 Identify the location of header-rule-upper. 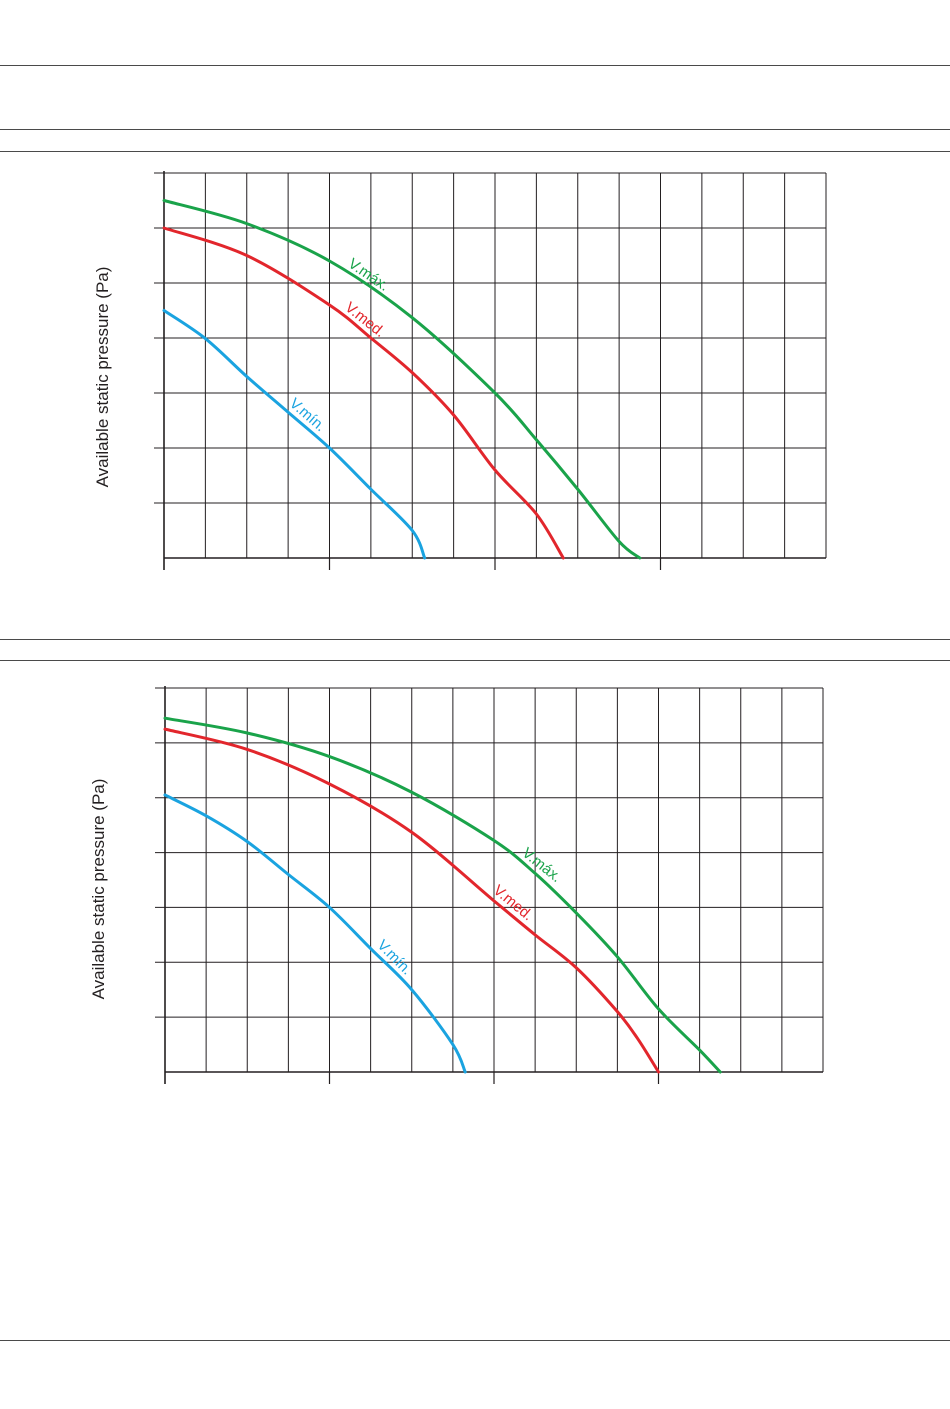
(475, 129).